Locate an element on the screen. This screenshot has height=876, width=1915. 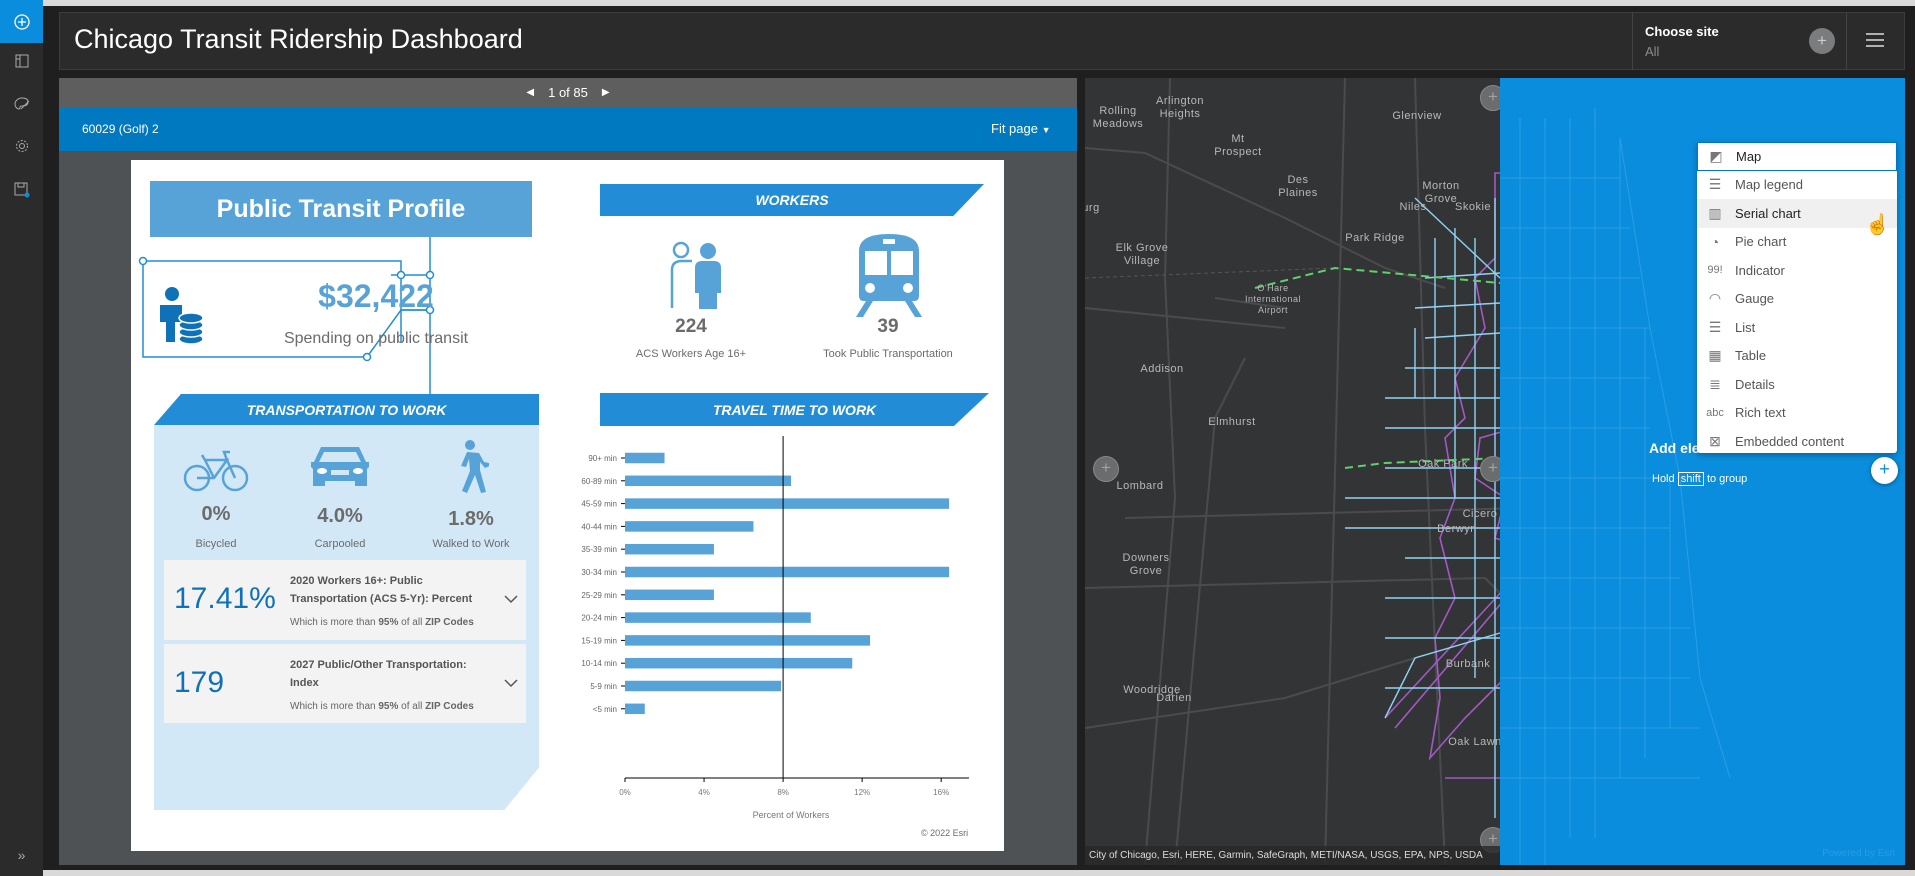
stat-card-title: 2027 Public/Other Transportation: Index is located at coordinates (378, 674).